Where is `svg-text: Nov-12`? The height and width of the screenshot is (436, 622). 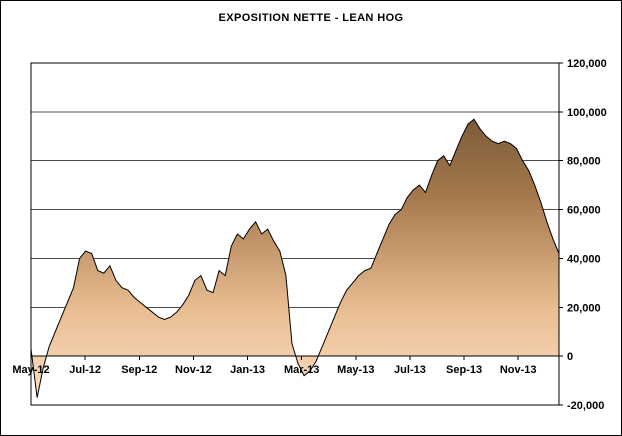 svg-text: Nov-12 is located at coordinates (193, 370).